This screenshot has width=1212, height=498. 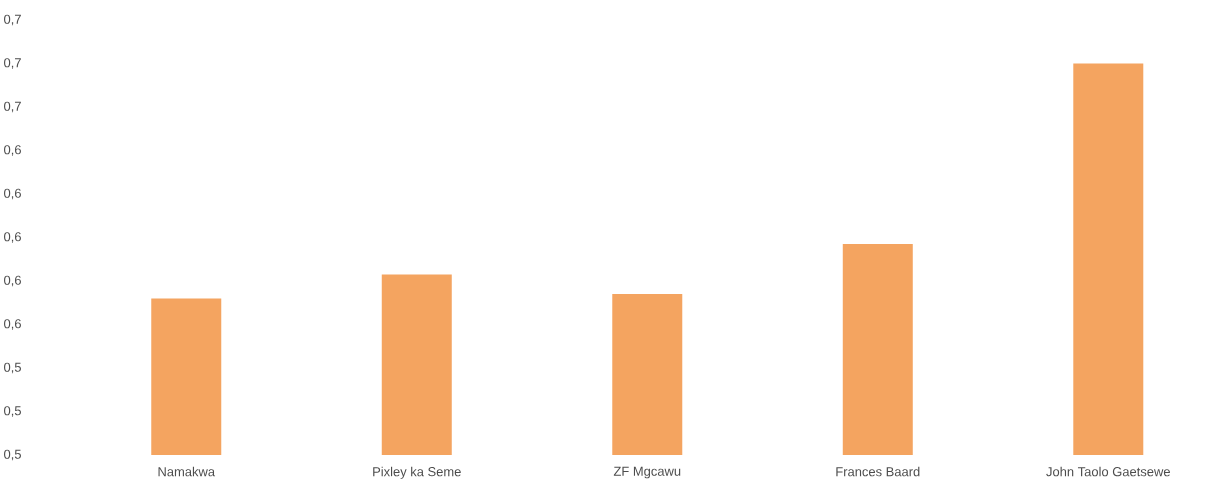 What do you see at coordinates (1108, 471) in the screenshot?
I see `x-tick-label: John Taolo Gaetsewe` at bounding box center [1108, 471].